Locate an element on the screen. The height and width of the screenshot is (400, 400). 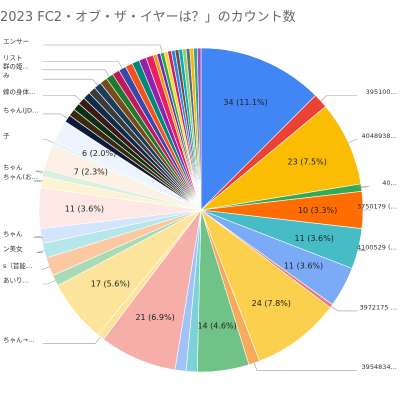
slice-data-label: 17 (5.6%) is located at coordinates (110, 284).